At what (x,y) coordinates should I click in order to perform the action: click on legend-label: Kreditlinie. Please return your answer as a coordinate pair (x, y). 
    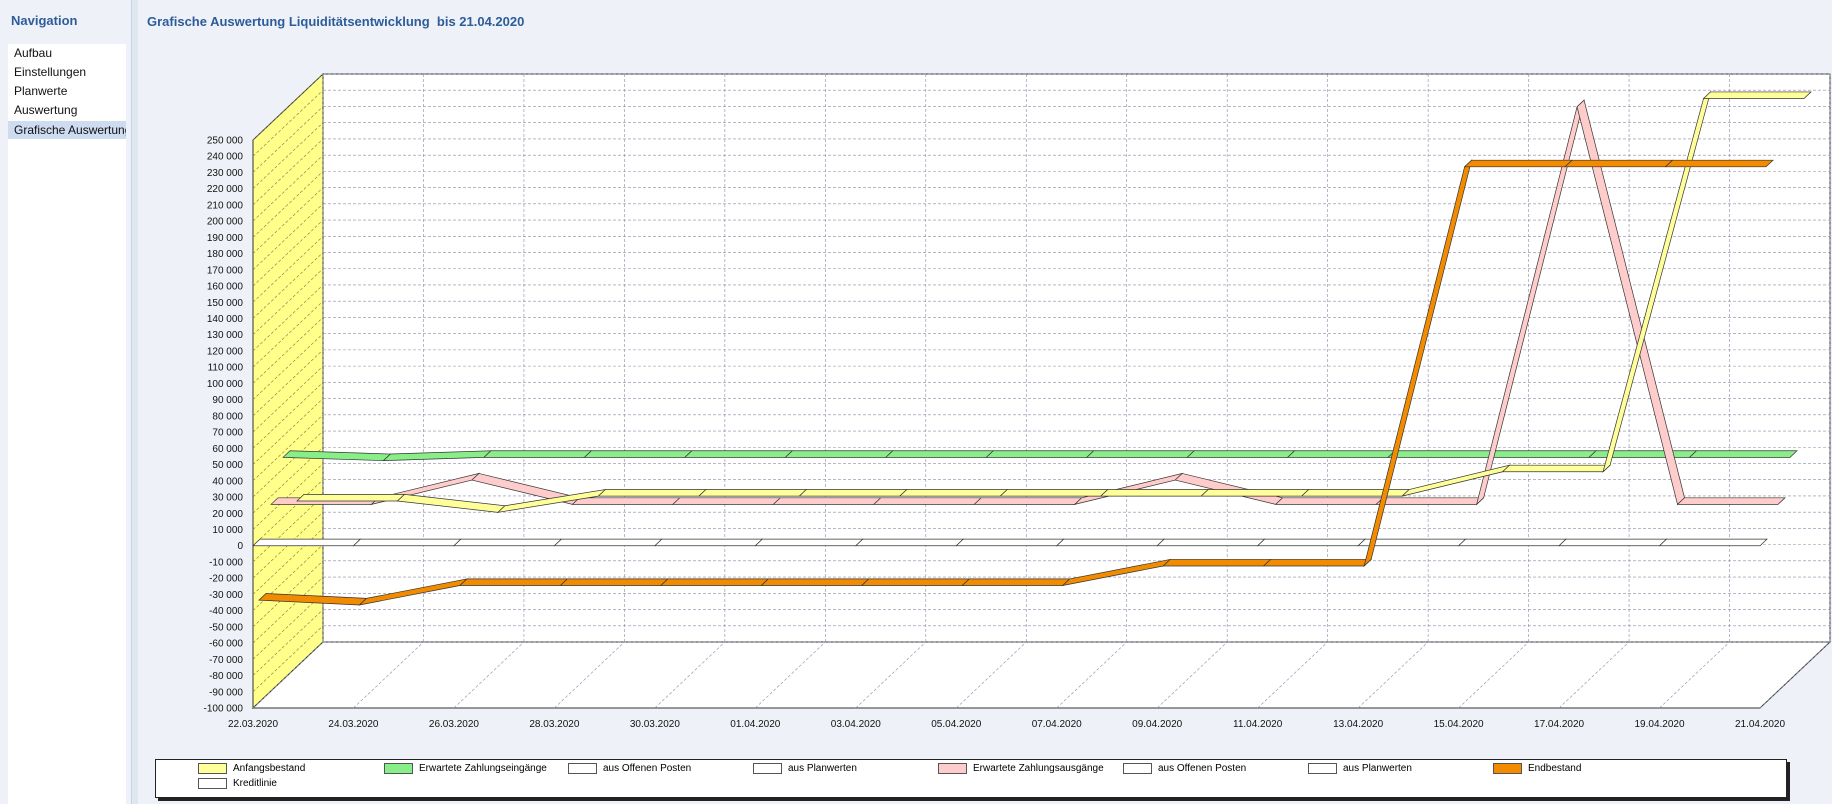
    Looking at the image, I should click on (255, 783).